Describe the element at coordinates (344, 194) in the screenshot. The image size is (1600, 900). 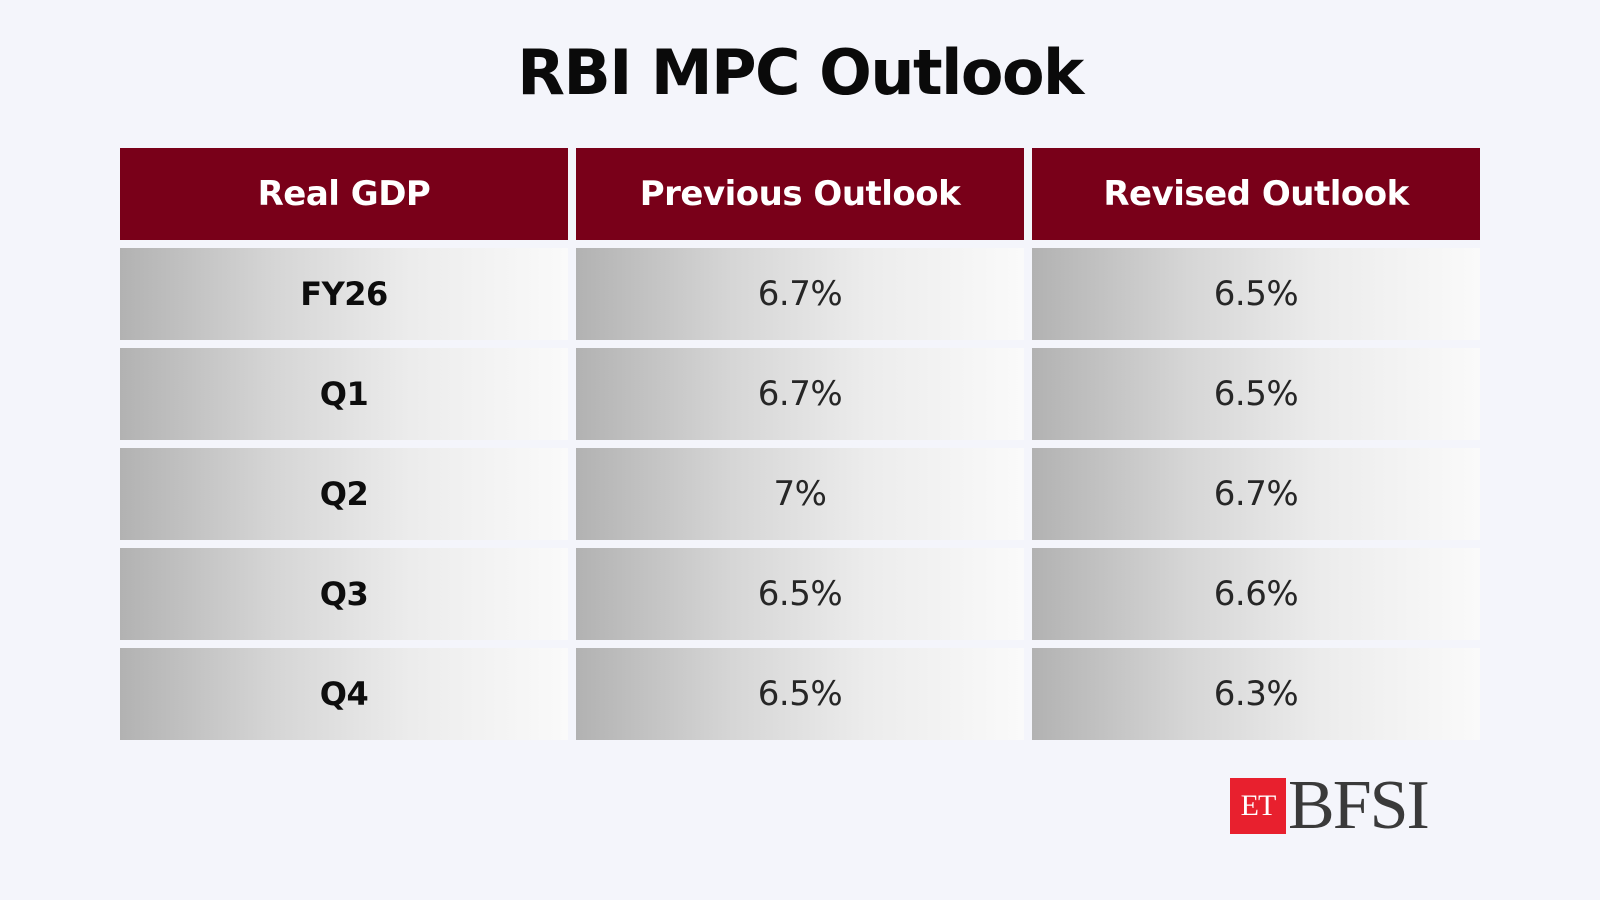
I see `header-real-gdp: Real GDP` at that location.